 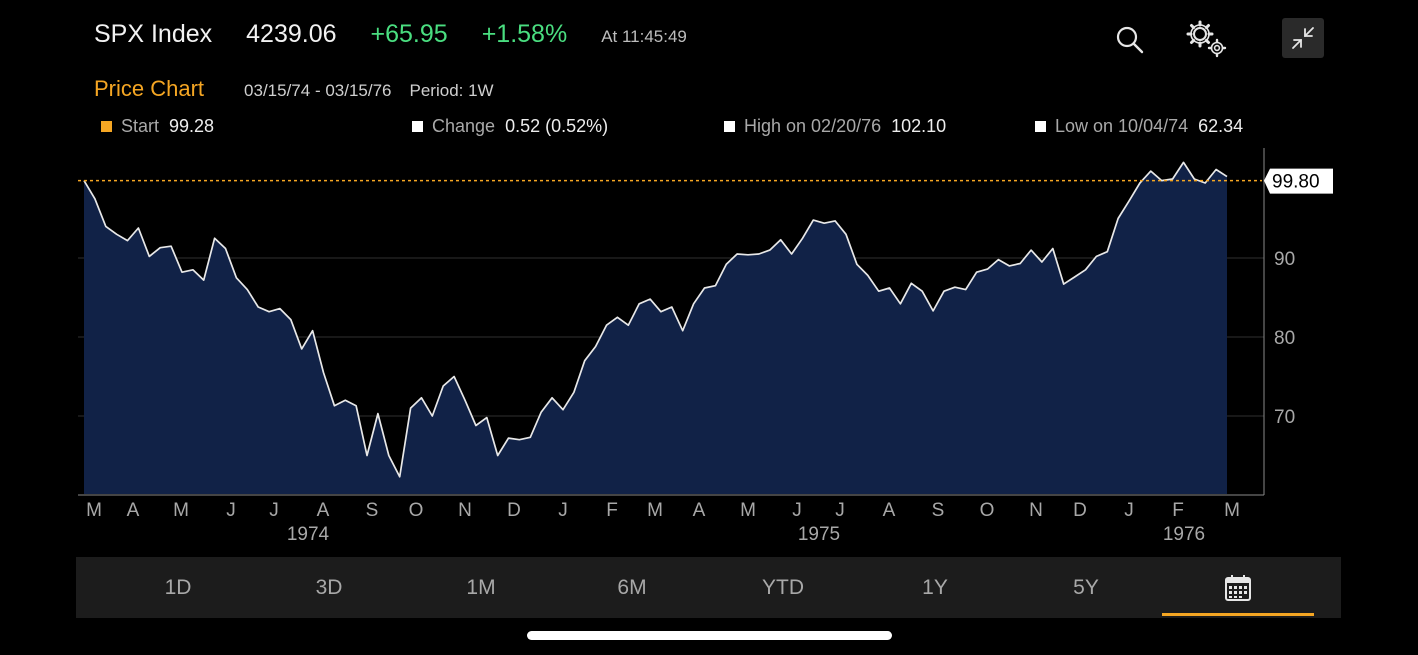 What do you see at coordinates (1086, 587) in the screenshot?
I see `tab-5y: 5Y` at bounding box center [1086, 587].